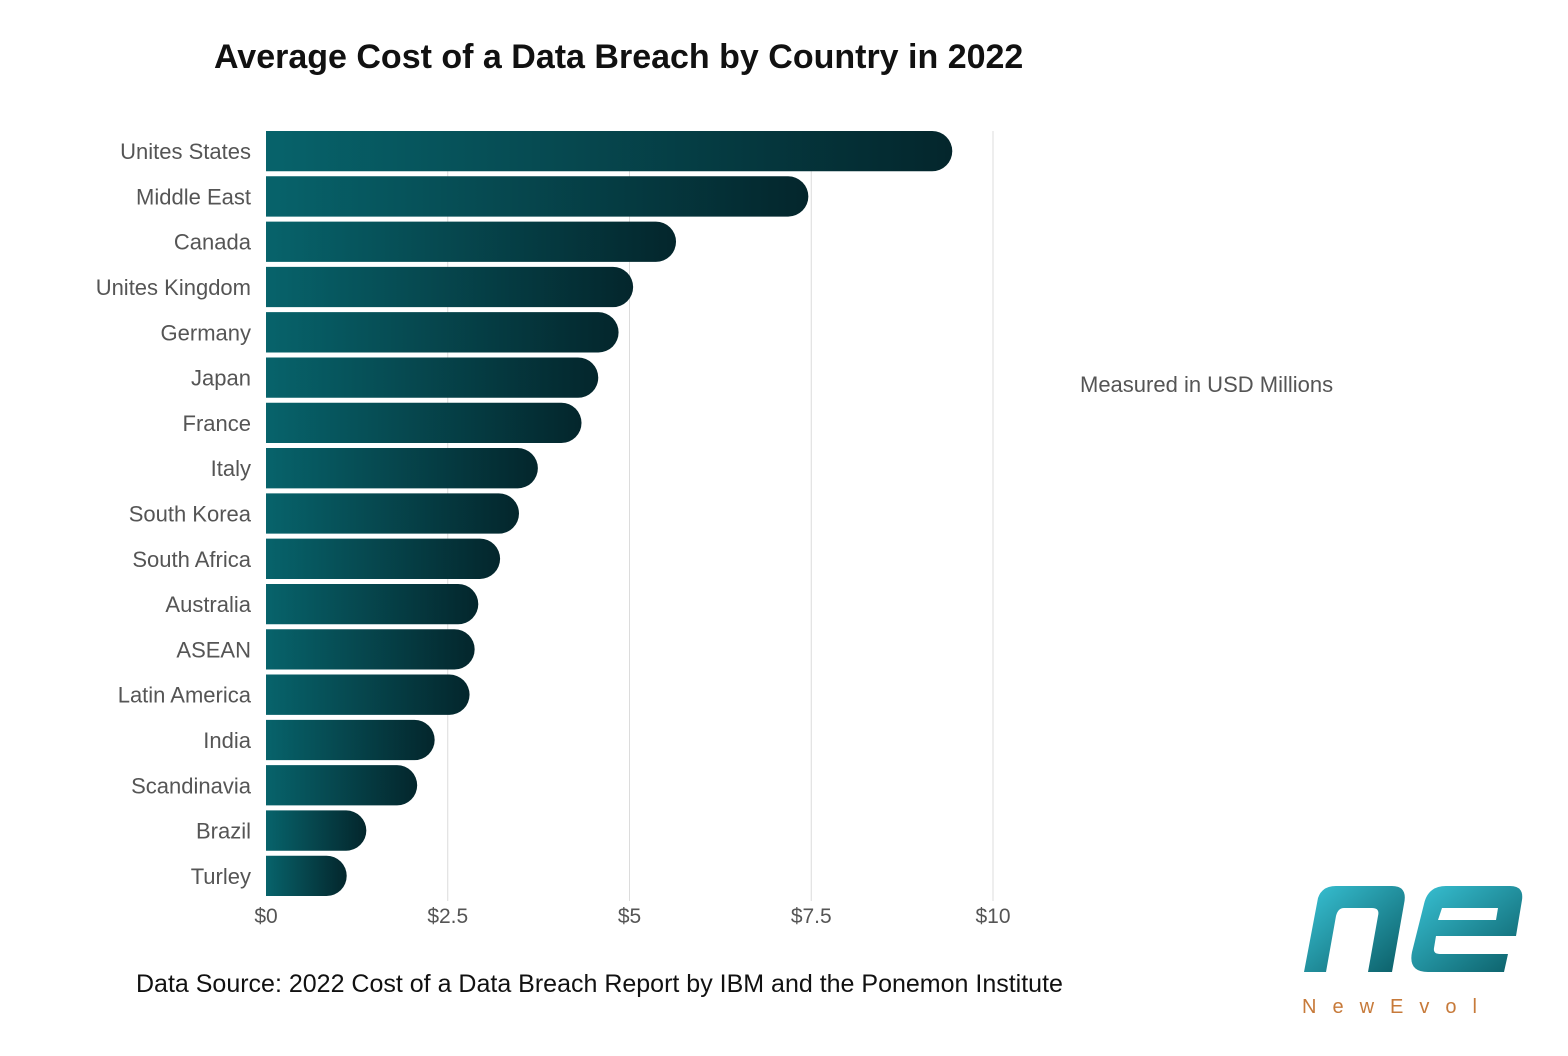  I want to click on category-label: Unites Kingdom, so click(173, 287).